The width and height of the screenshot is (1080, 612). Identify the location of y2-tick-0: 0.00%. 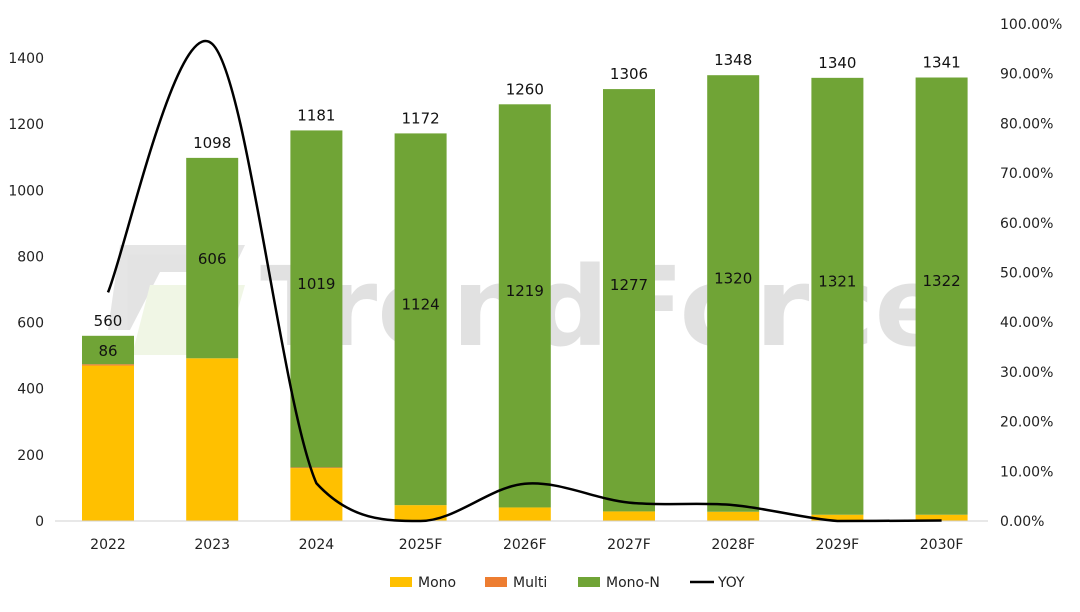
(1022, 522).